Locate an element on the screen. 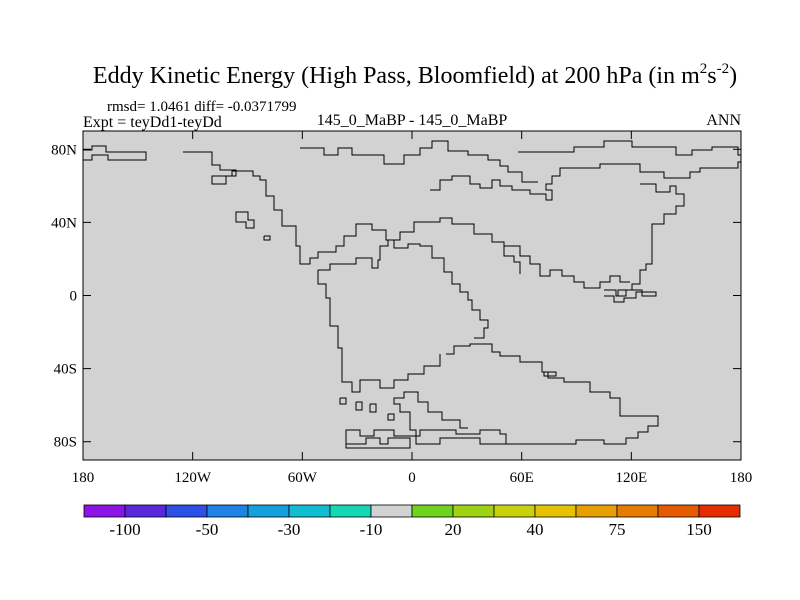 The width and height of the screenshot is (800, 600). coastline-south-america is located at coordinates (403, 289).